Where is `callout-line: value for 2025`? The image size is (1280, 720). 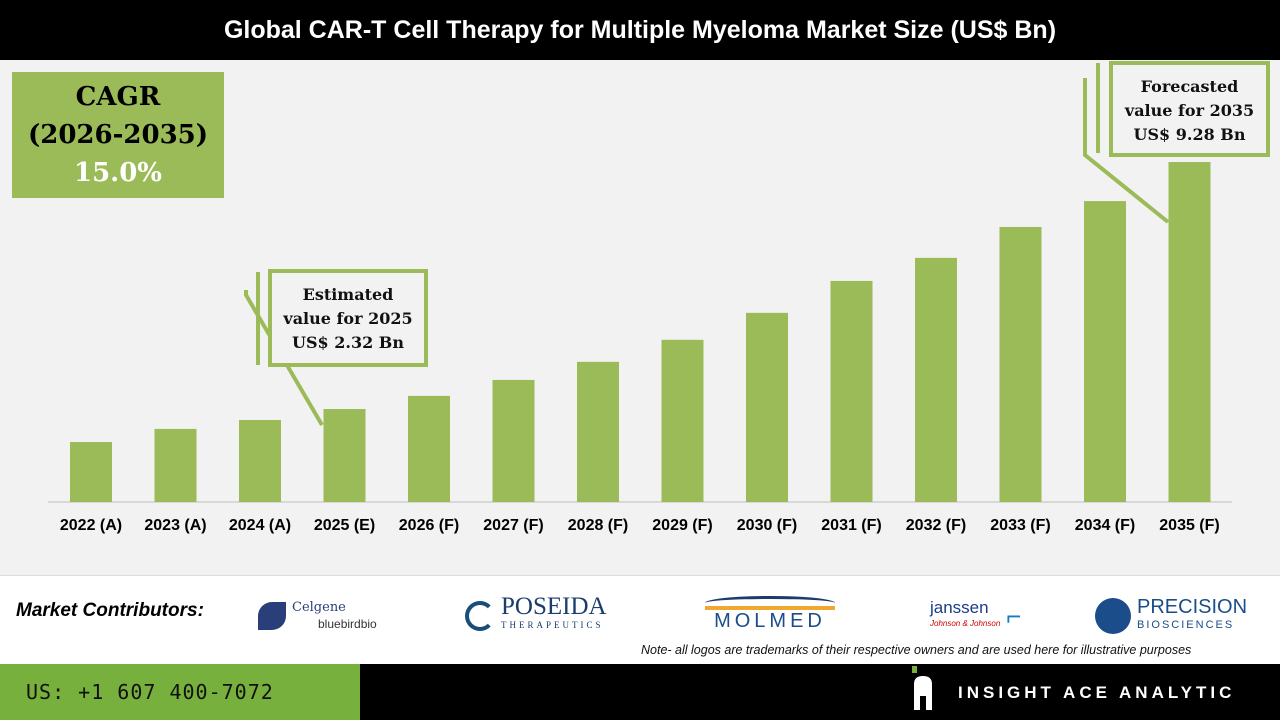
callout-line: value for 2025 is located at coordinates (348, 318).